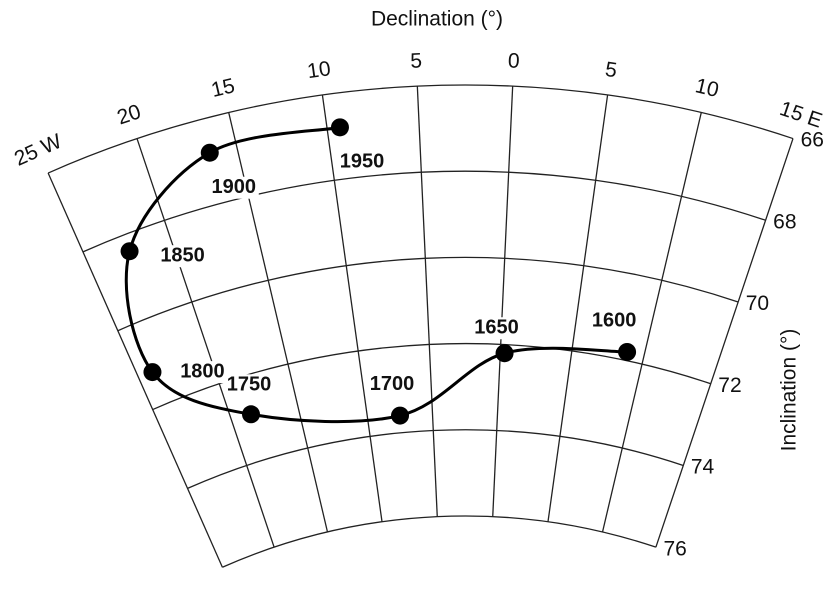 The height and width of the screenshot is (609, 836). I want to click on year-label: 1750, so click(249, 385).